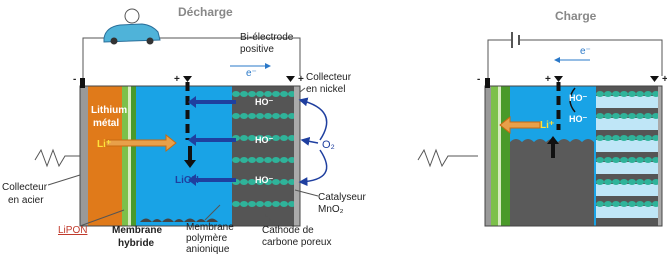 Image resolution: width=667 pixels, height=254 pixels. I want to click on label: anionique, so click(208, 249).